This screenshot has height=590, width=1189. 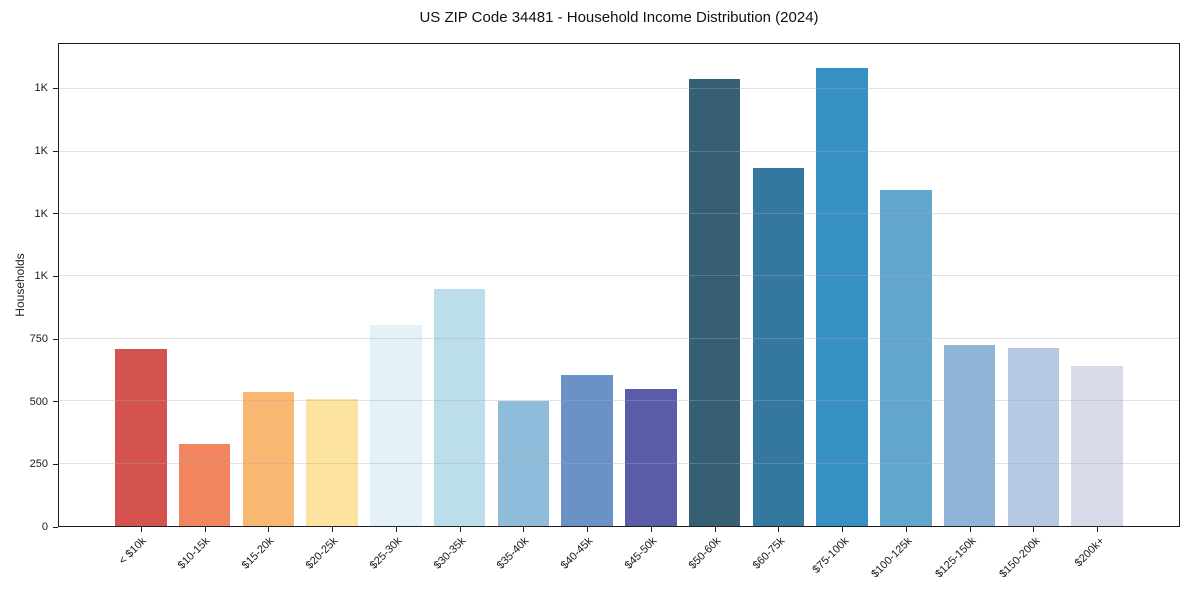 What do you see at coordinates (194, 553) in the screenshot?
I see `x-axis-tick-label: $10-15k` at bounding box center [194, 553].